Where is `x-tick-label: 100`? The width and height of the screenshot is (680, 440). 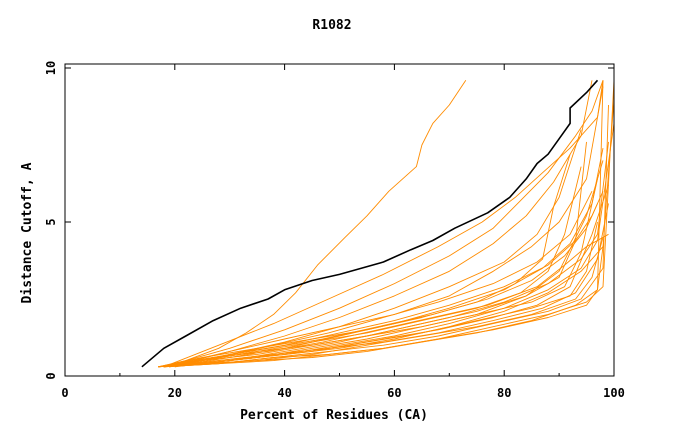
x-tick-label: 100 is located at coordinates (614, 393).